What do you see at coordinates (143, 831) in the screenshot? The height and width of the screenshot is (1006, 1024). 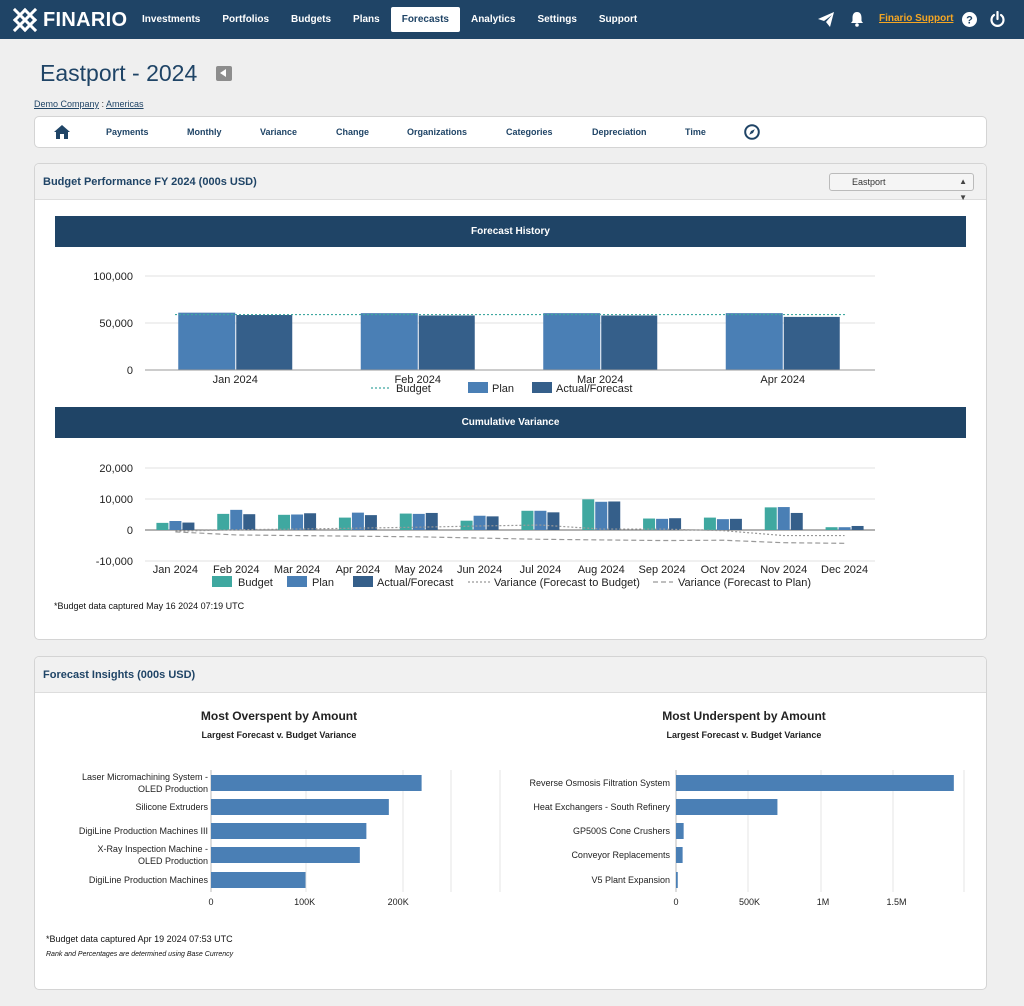 I see `overspent-category-label: DigiLine Production Machines III` at bounding box center [143, 831].